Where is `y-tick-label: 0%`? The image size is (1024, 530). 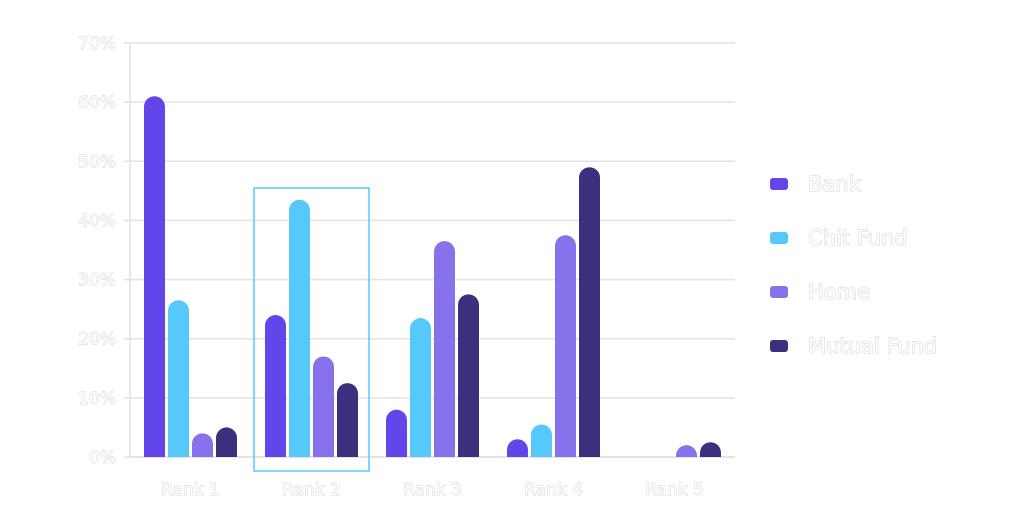 y-tick-label: 0% is located at coordinates (102, 458).